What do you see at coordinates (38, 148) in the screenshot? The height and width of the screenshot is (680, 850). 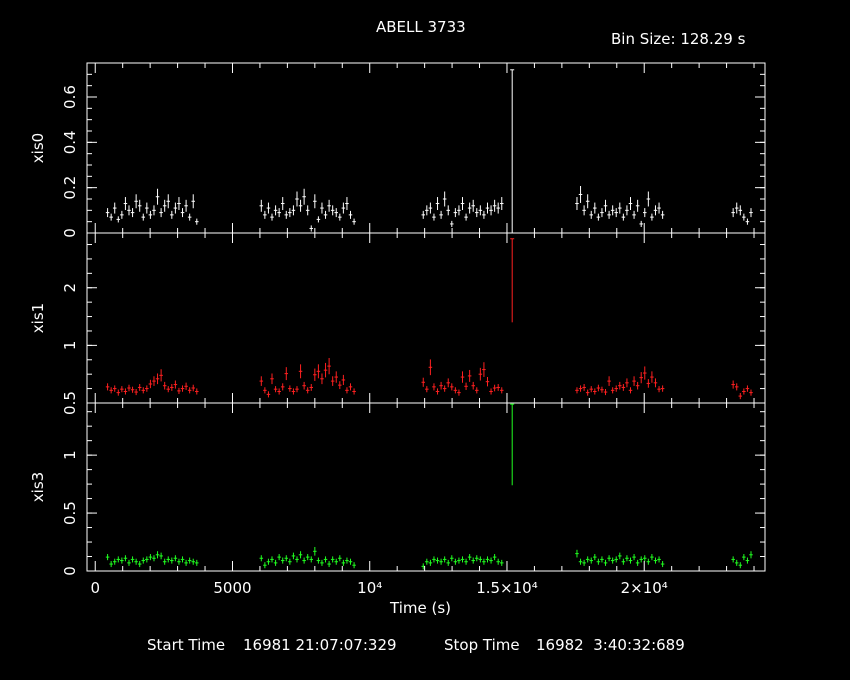 I see `xis0-y-axis-label: xis0` at bounding box center [38, 148].